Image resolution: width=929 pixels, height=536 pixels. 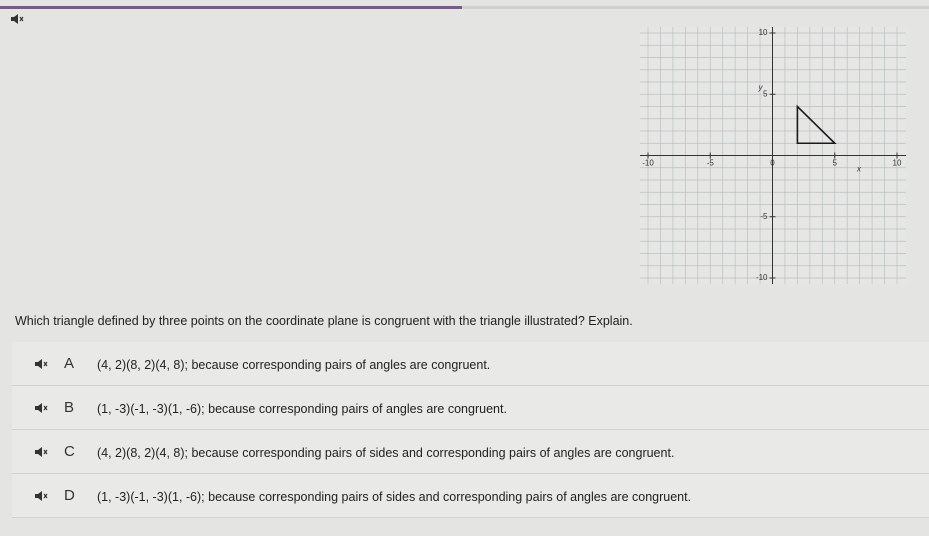 What do you see at coordinates (69, 407) in the screenshot?
I see `option-letter: B` at bounding box center [69, 407].